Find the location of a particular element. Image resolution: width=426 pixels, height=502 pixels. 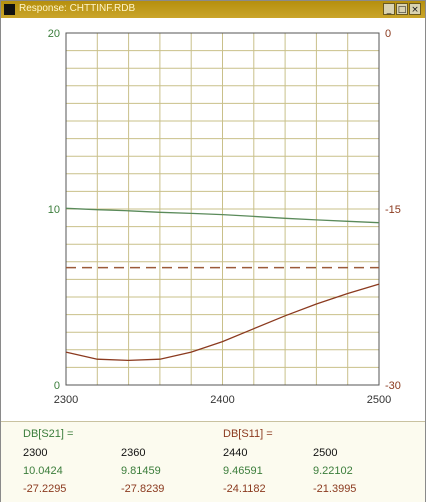

right-y-tick-label: 0 is located at coordinates (388, 34).